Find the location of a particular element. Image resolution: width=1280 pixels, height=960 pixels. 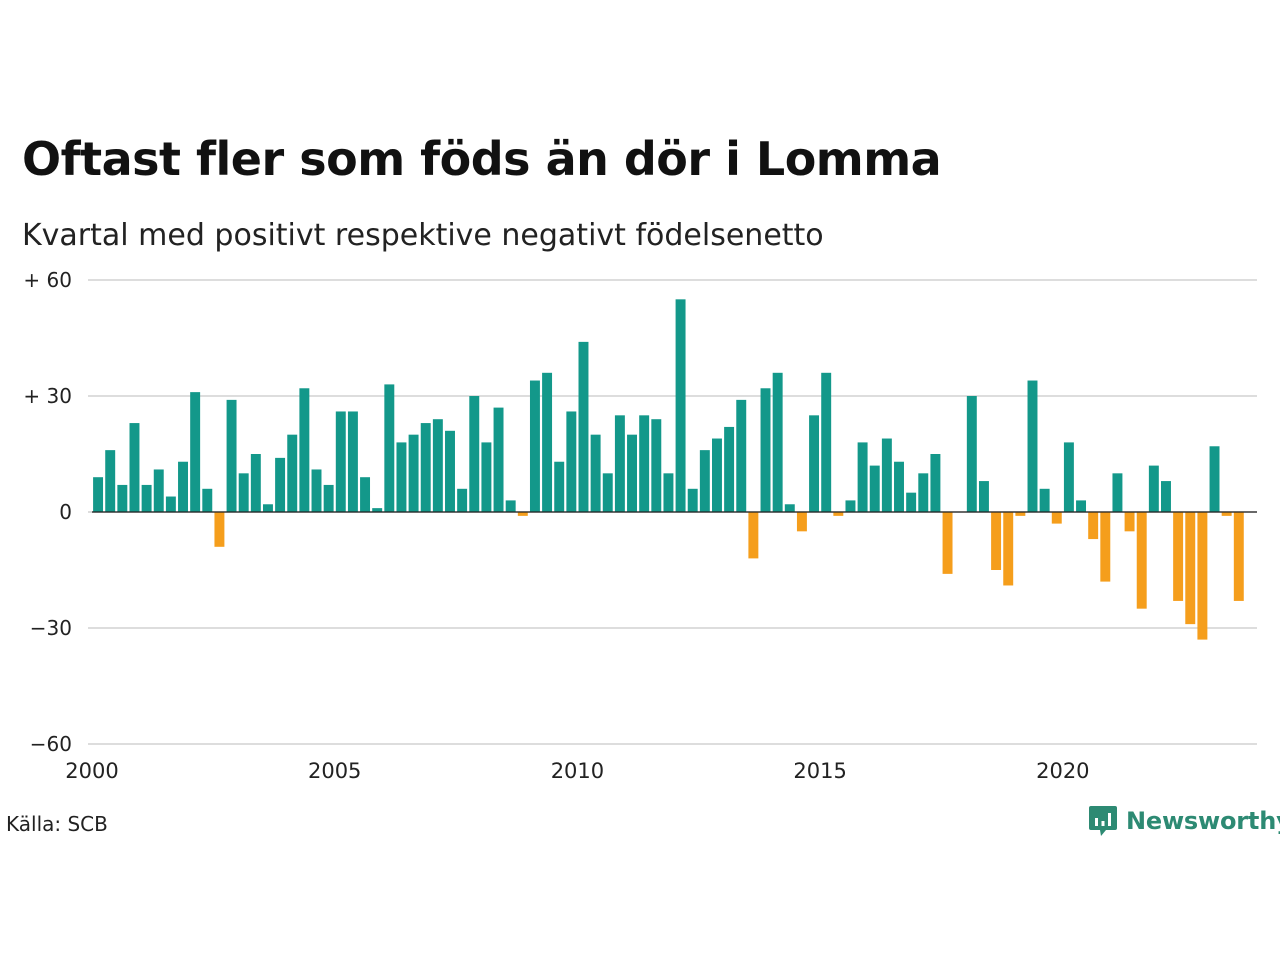

y-tick-label: −60 is located at coordinates (51, 744).